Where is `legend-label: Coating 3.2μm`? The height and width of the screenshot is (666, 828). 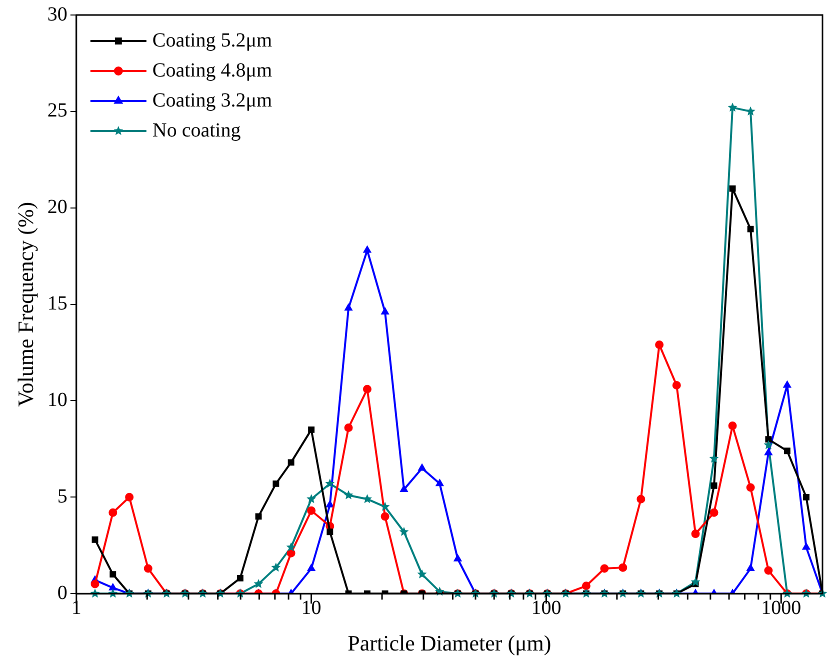 legend-label: Coating 3.2μm is located at coordinates (212, 100).